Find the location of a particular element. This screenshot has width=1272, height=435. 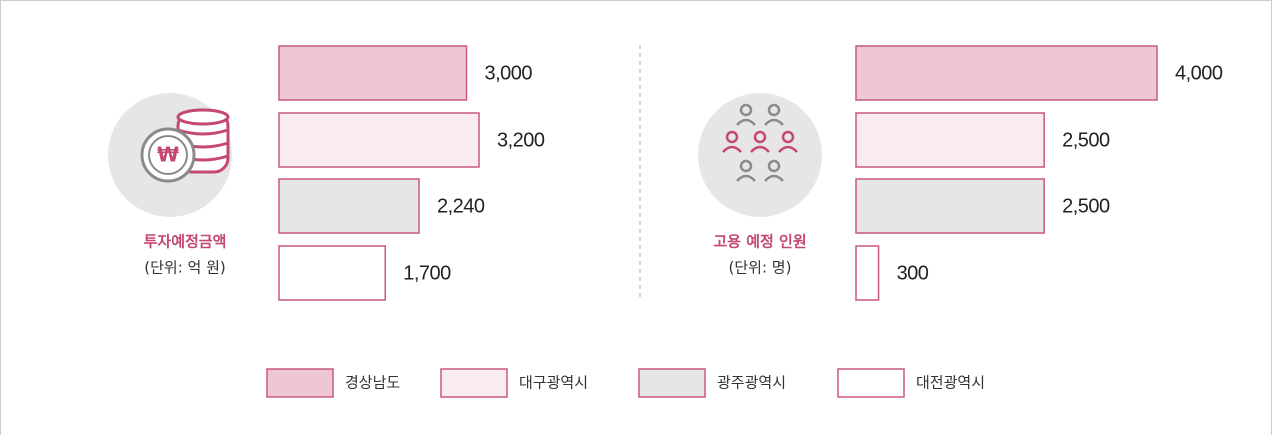

value-label: 4,000 is located at coordinates (1199, 73).